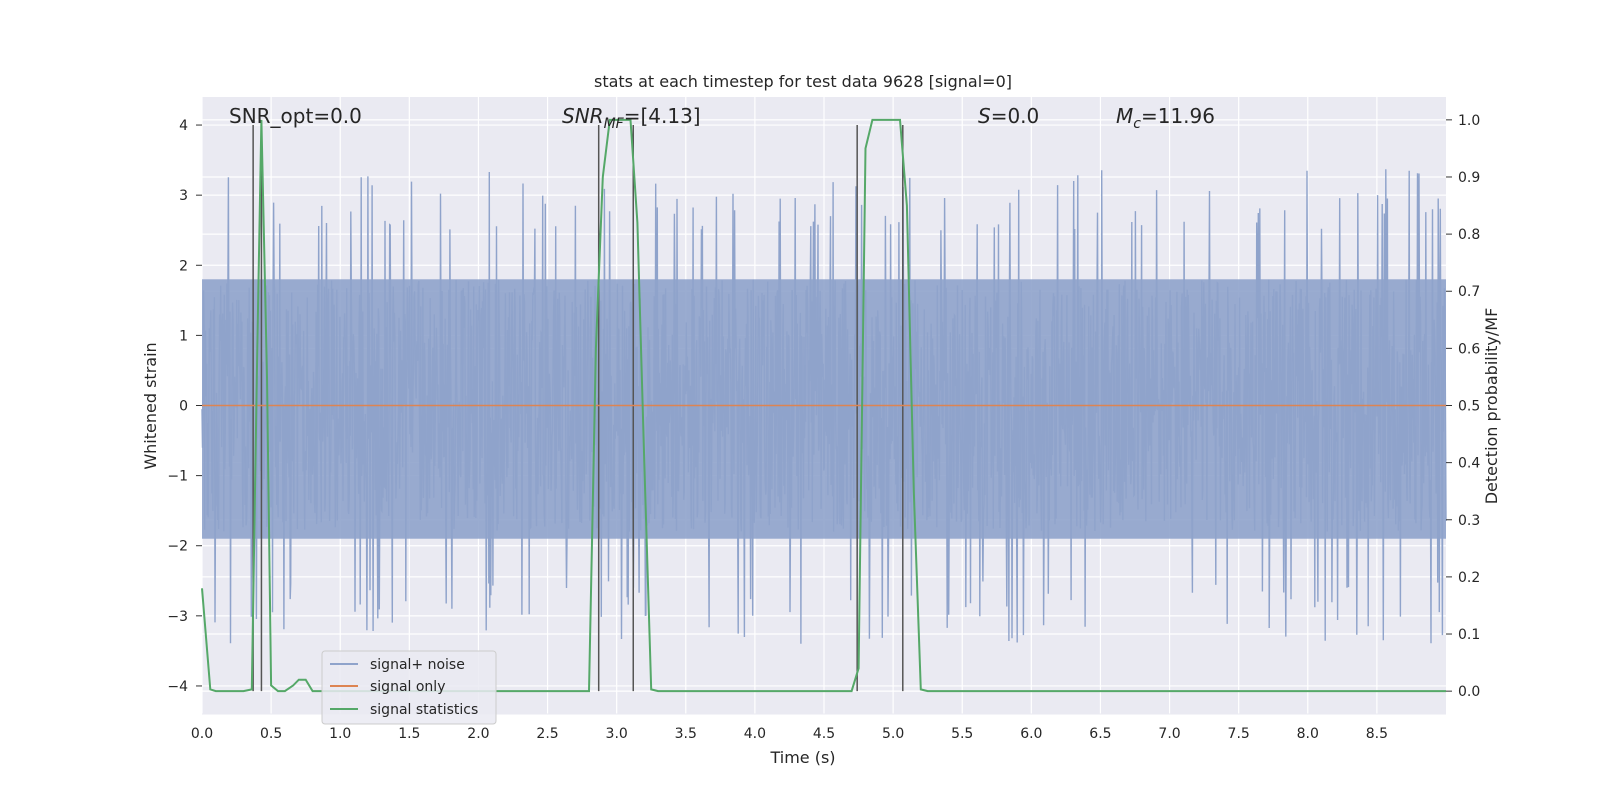 Image resolution: width=1600 pixels, height=800 pixels. I want to click on y-axis-label-left: Whitened strain, so click(150, 405).